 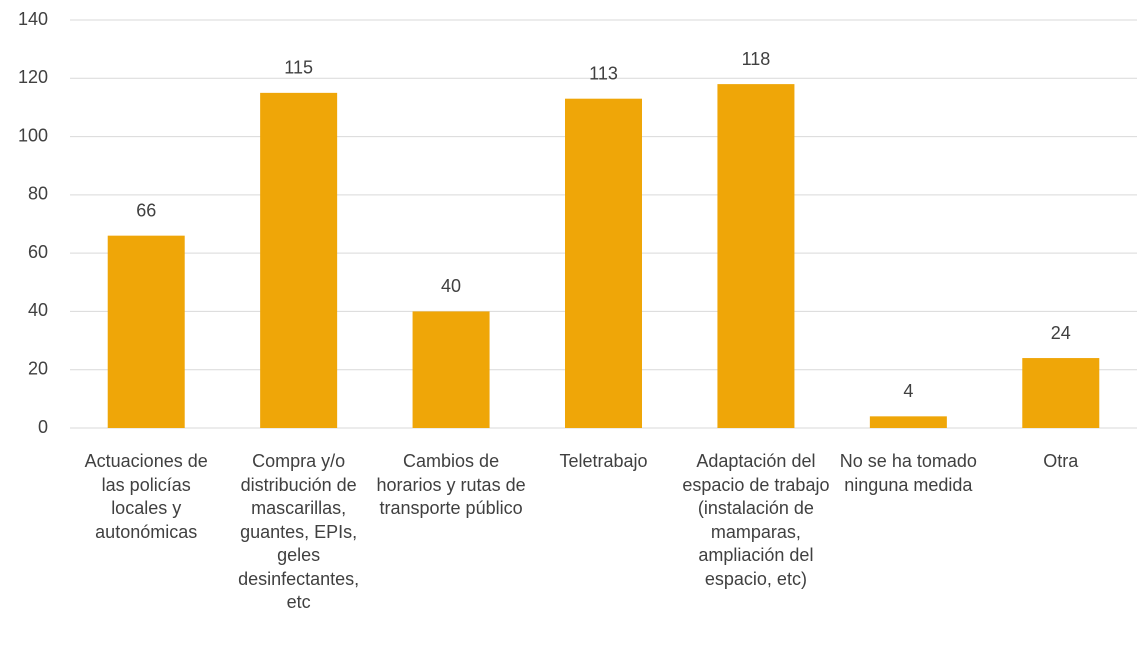 I want to click on data-label: 118, so click(x=756, y=59).